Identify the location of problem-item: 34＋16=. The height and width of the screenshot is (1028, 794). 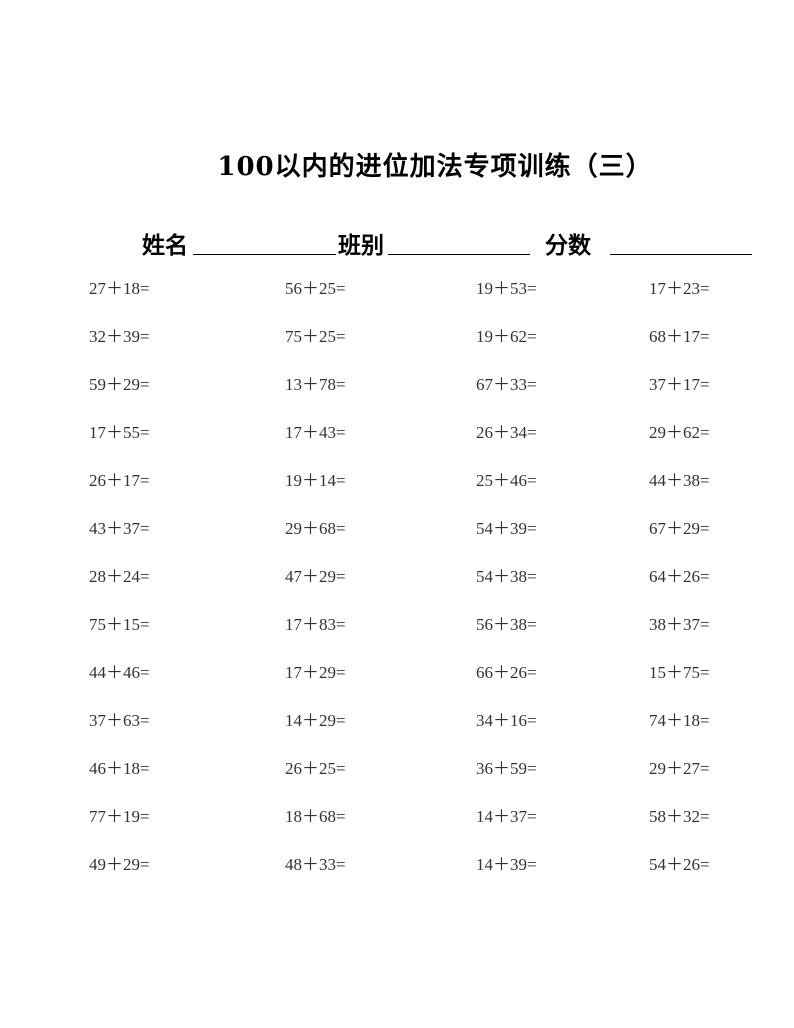
(506, 720).